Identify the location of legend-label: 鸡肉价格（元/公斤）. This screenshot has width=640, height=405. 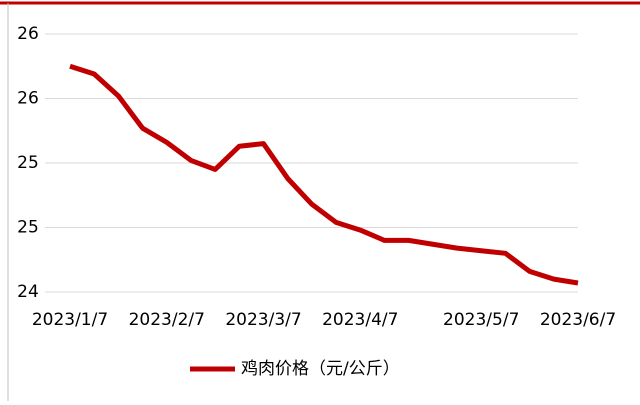
(320, 369).